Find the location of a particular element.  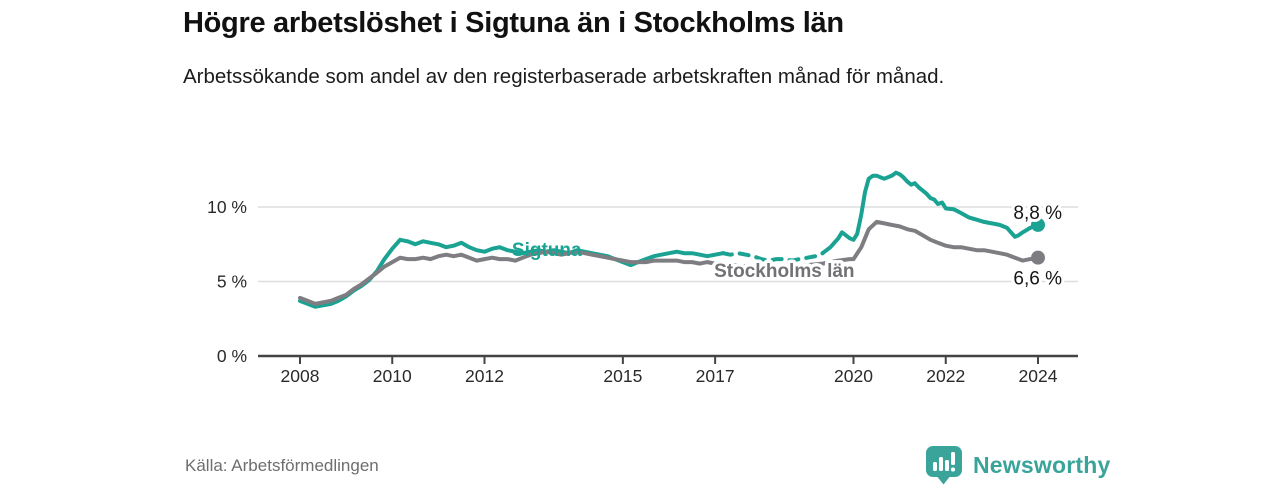

end-value-label-stockholms-lan: 6,6 % is located at coordinates (1037, 279).